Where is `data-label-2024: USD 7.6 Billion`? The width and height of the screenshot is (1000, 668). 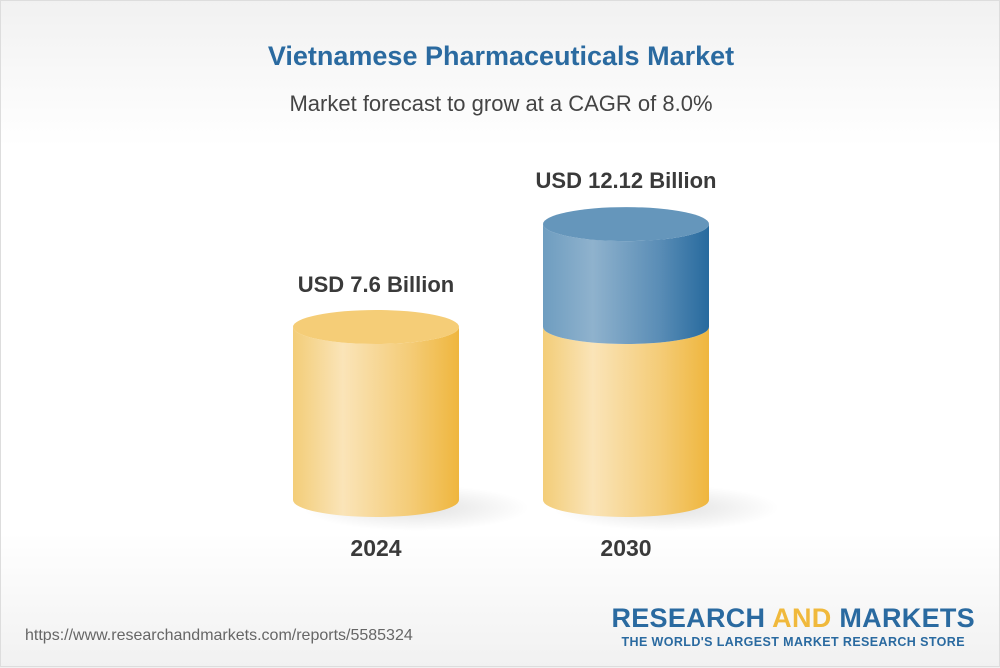 data-label-2024: USD 7.6 Billion is located at coordinates (376, 284).